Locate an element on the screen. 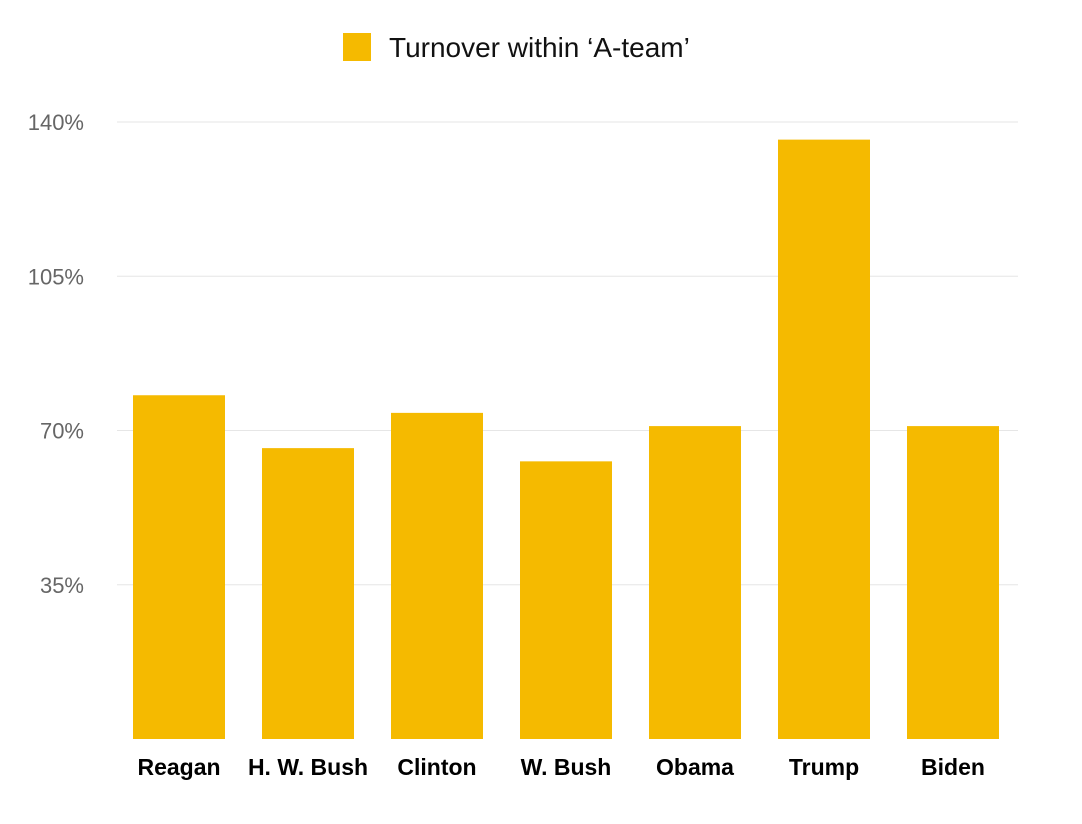 The image size is (1082, 824). bar-trump is located at coordinates (824, 439).